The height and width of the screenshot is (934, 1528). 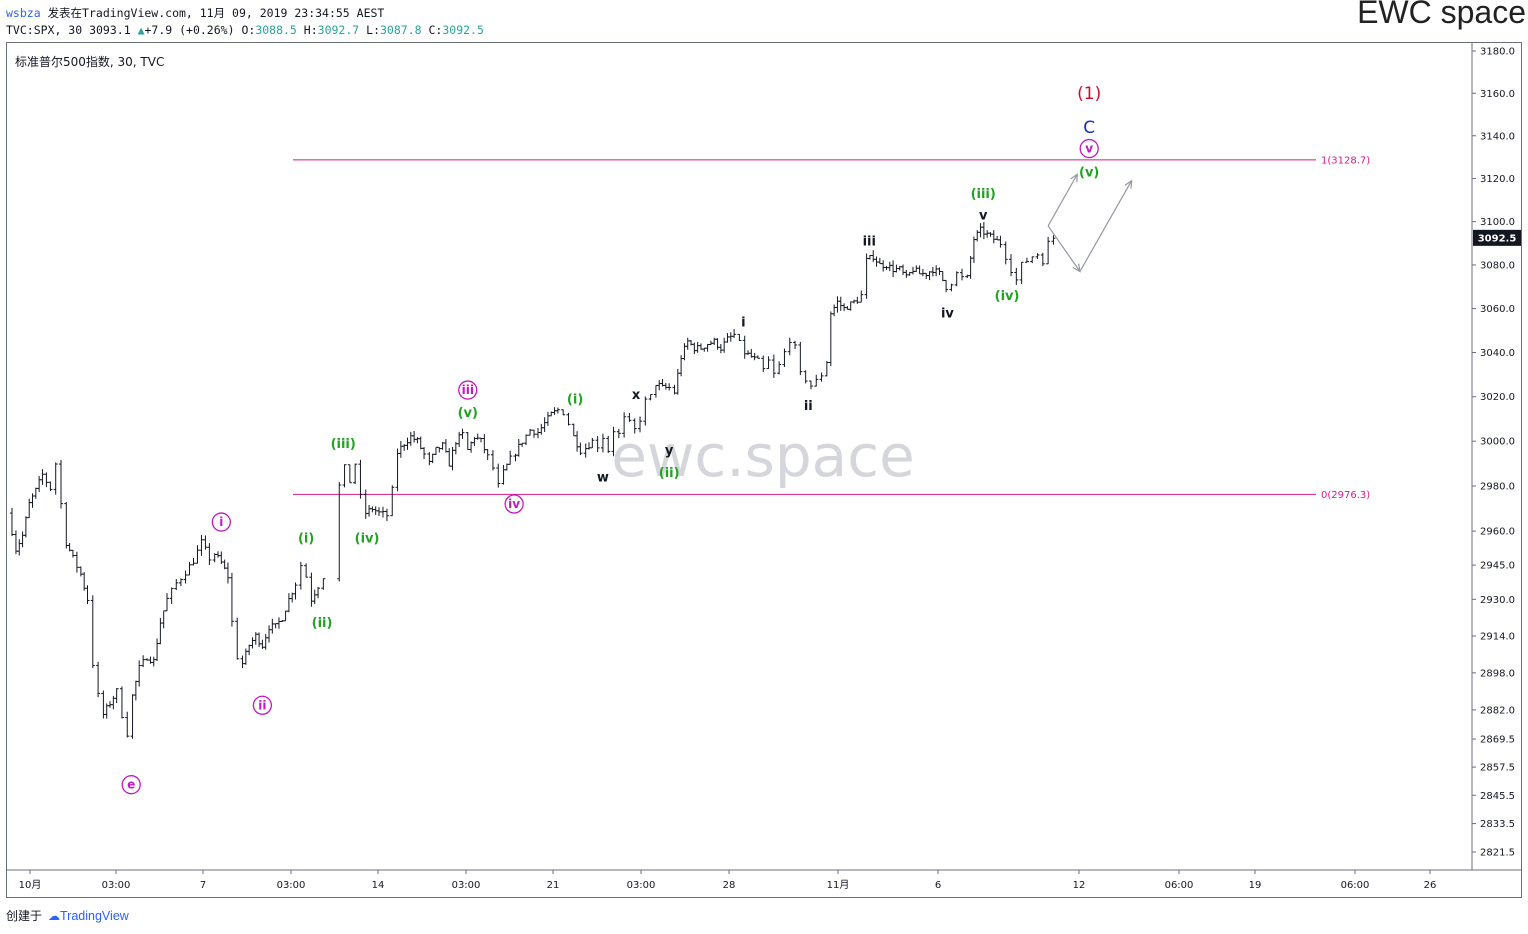 I want to click on price-tick-label: 3140.0, so click(x=1497, y=136).